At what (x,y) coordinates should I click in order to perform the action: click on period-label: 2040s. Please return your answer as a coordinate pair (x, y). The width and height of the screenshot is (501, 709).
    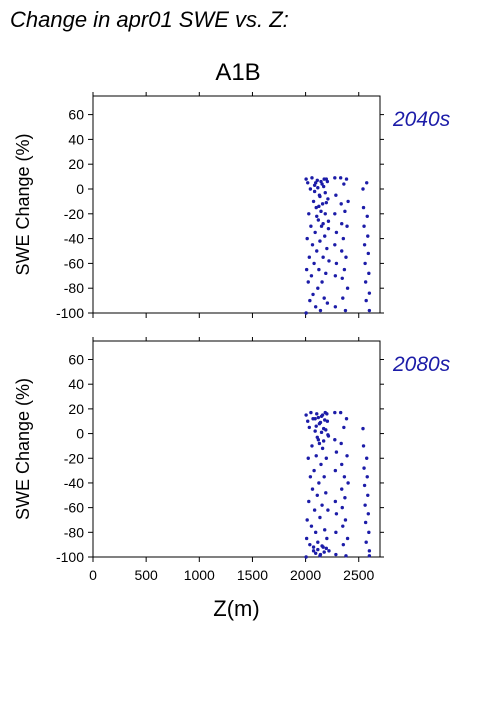
    Looking at the image, I should click on (421, 119).